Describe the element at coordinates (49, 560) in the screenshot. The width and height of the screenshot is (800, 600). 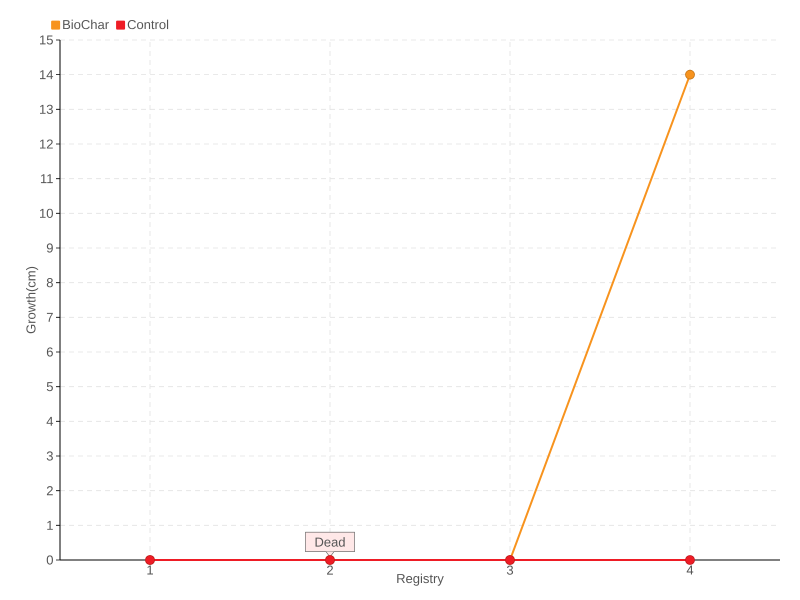
I see `y-tick-label: 0` at that location.